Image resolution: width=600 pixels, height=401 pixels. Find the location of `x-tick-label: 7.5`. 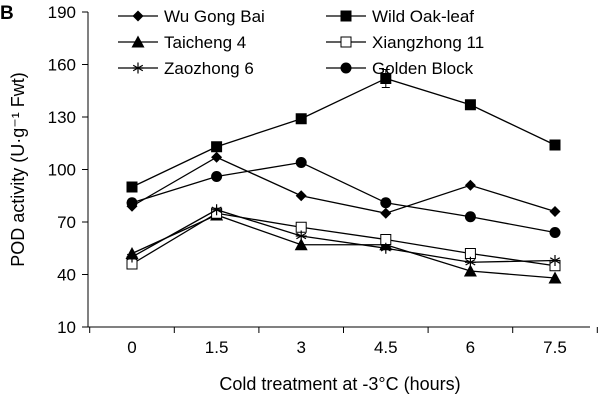

x-tick-label: 7.5 is located at coordinates (555, 347).